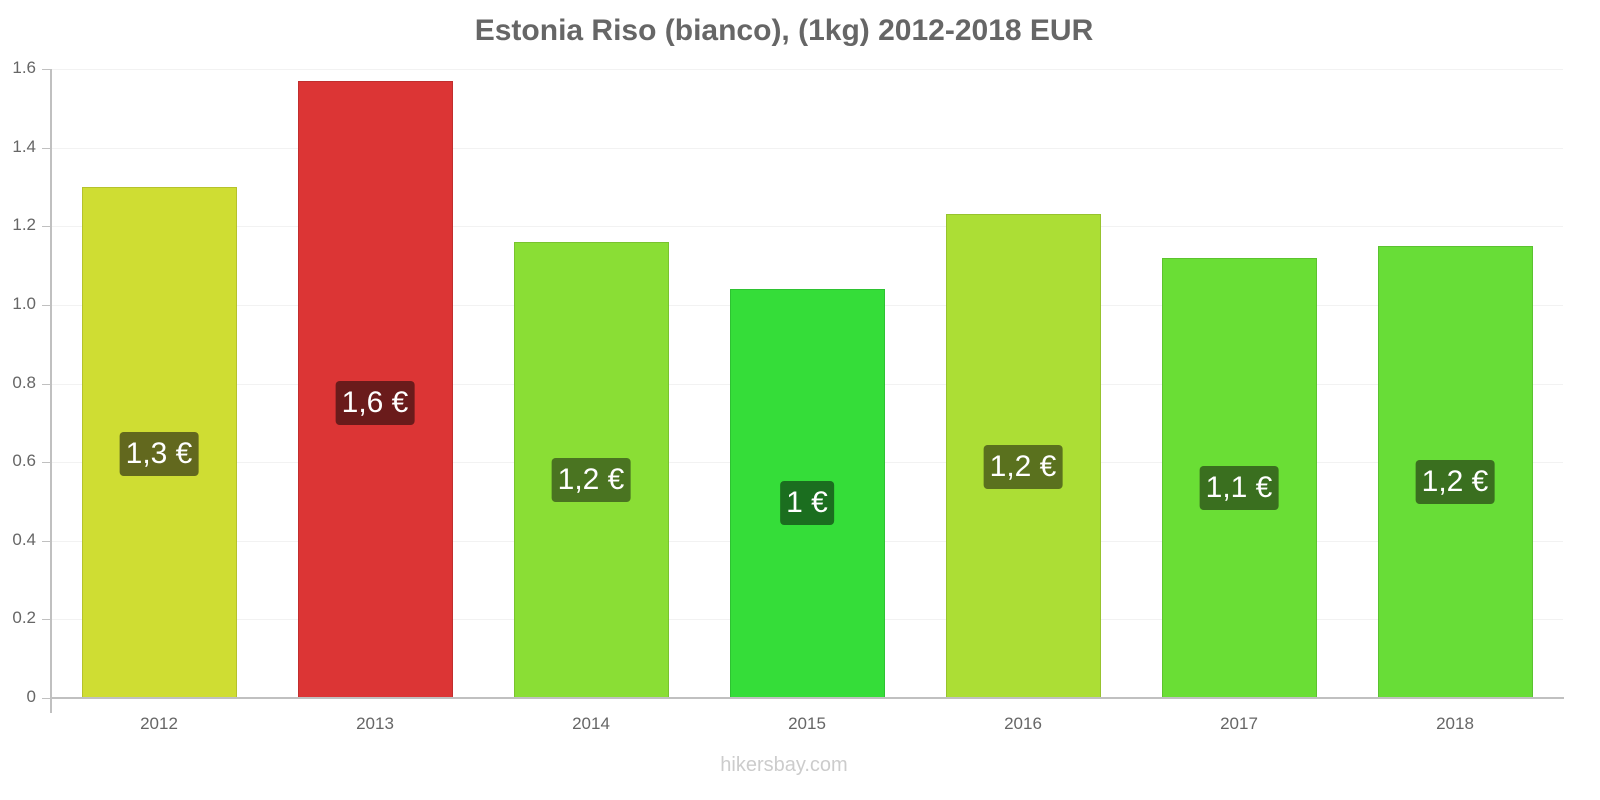 Image resolution: width=1600 pixels, height=800 pixels. Describe the element at coordinates (24, 67) in the screenshot. I see `y-tick-label: 1.6` at that location.